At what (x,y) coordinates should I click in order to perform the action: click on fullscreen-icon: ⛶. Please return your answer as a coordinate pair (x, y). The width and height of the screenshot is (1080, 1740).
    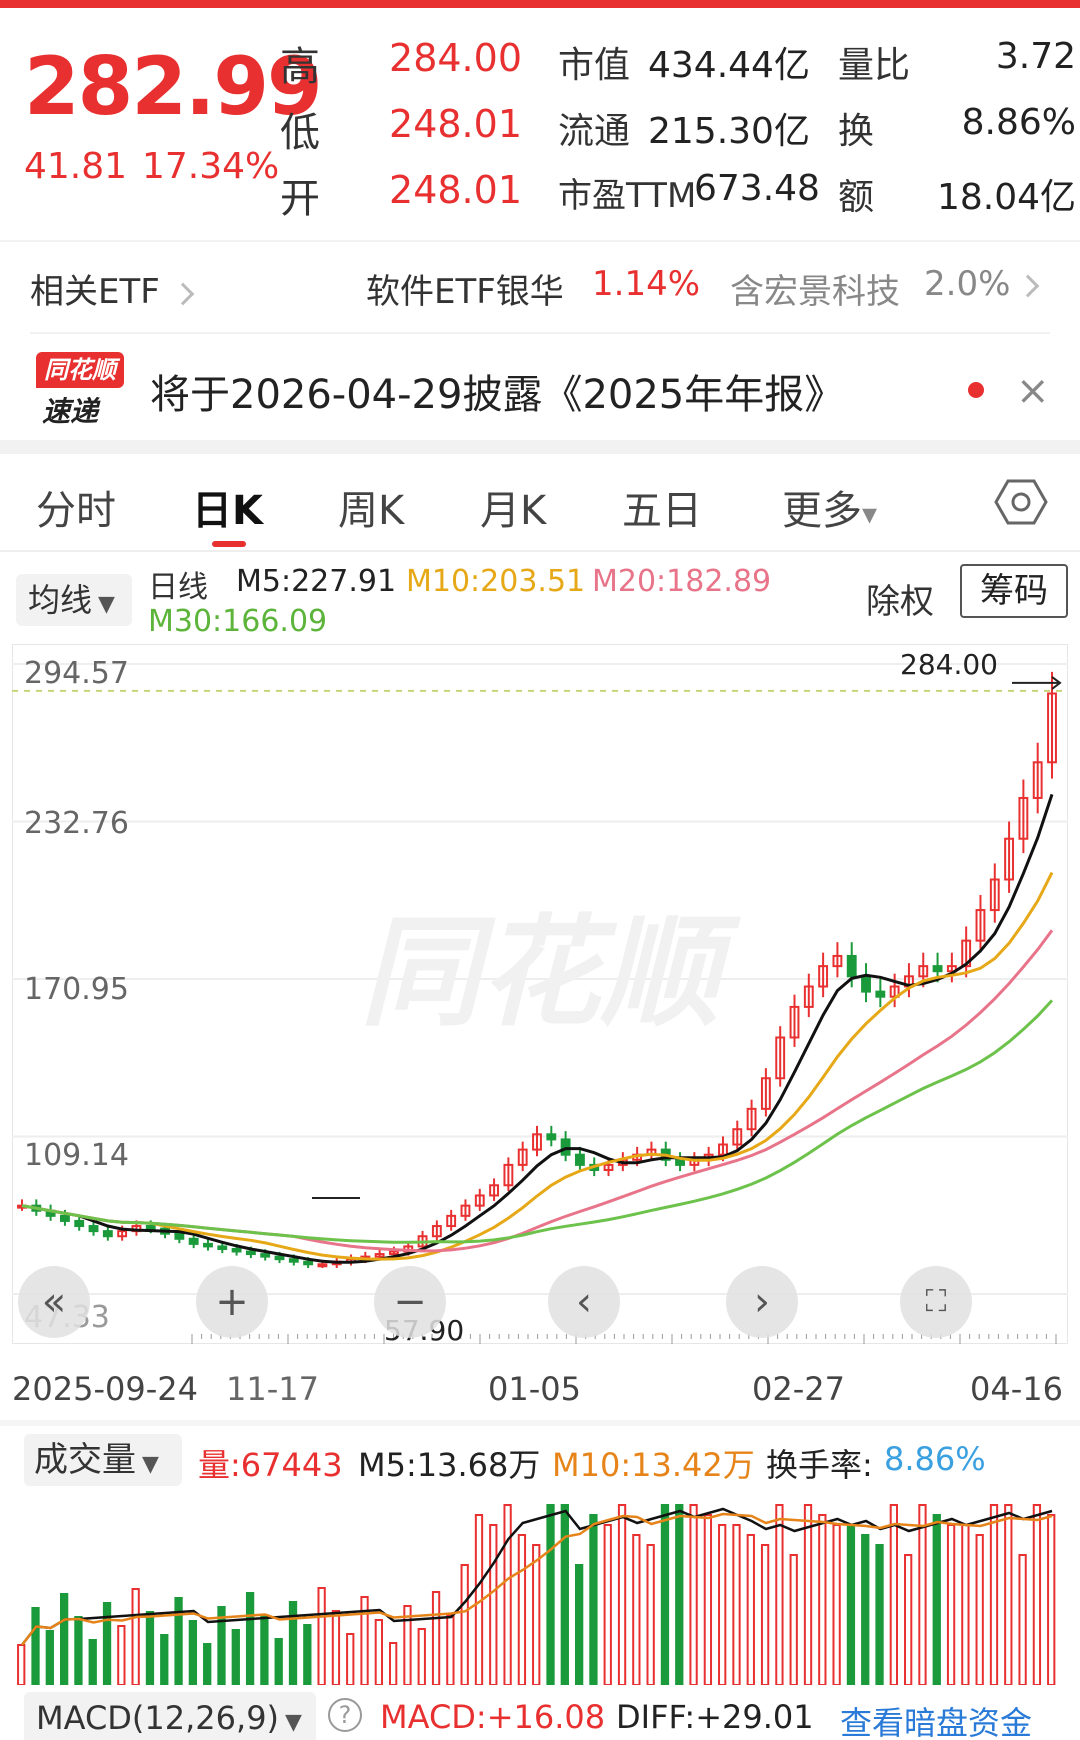
    Looking at the image, I should click on (936, 1302).